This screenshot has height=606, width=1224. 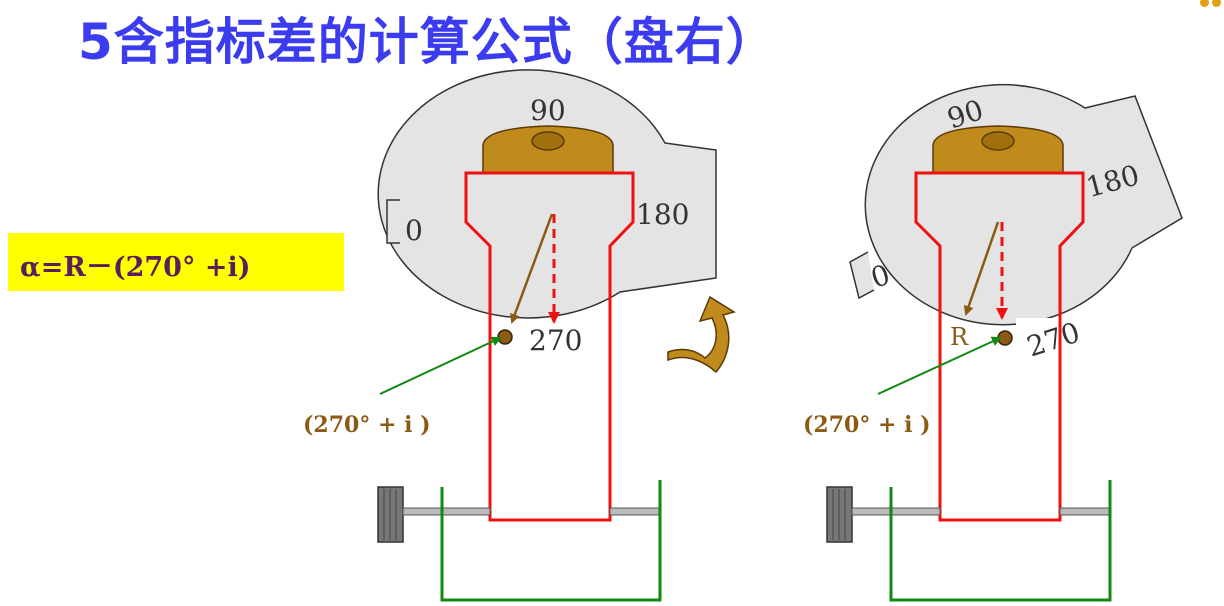 What do you see at coordinates (1048, 339) in the screenshot?
I see `right-270-label-bg` at bounding box center [1048, 339].